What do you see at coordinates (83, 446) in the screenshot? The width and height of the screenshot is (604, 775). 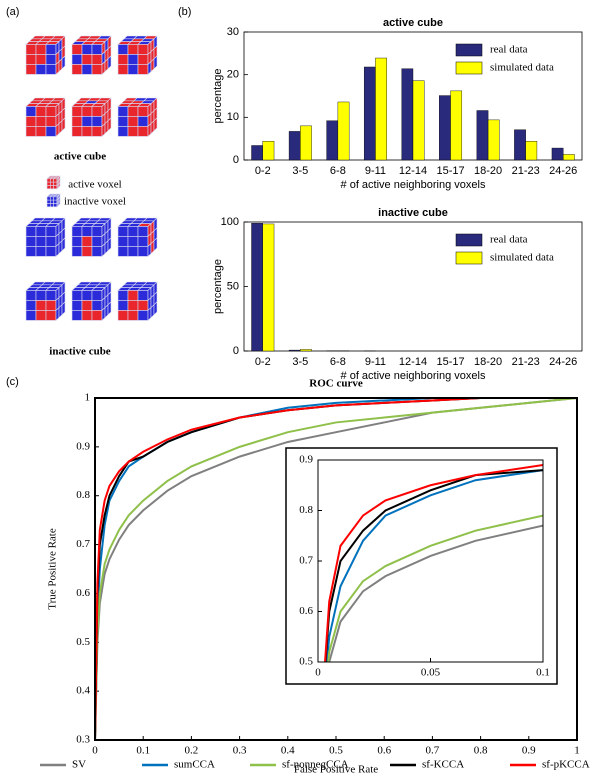 I see `y-tick-label: 0.9` at bounding box center [83, 446].